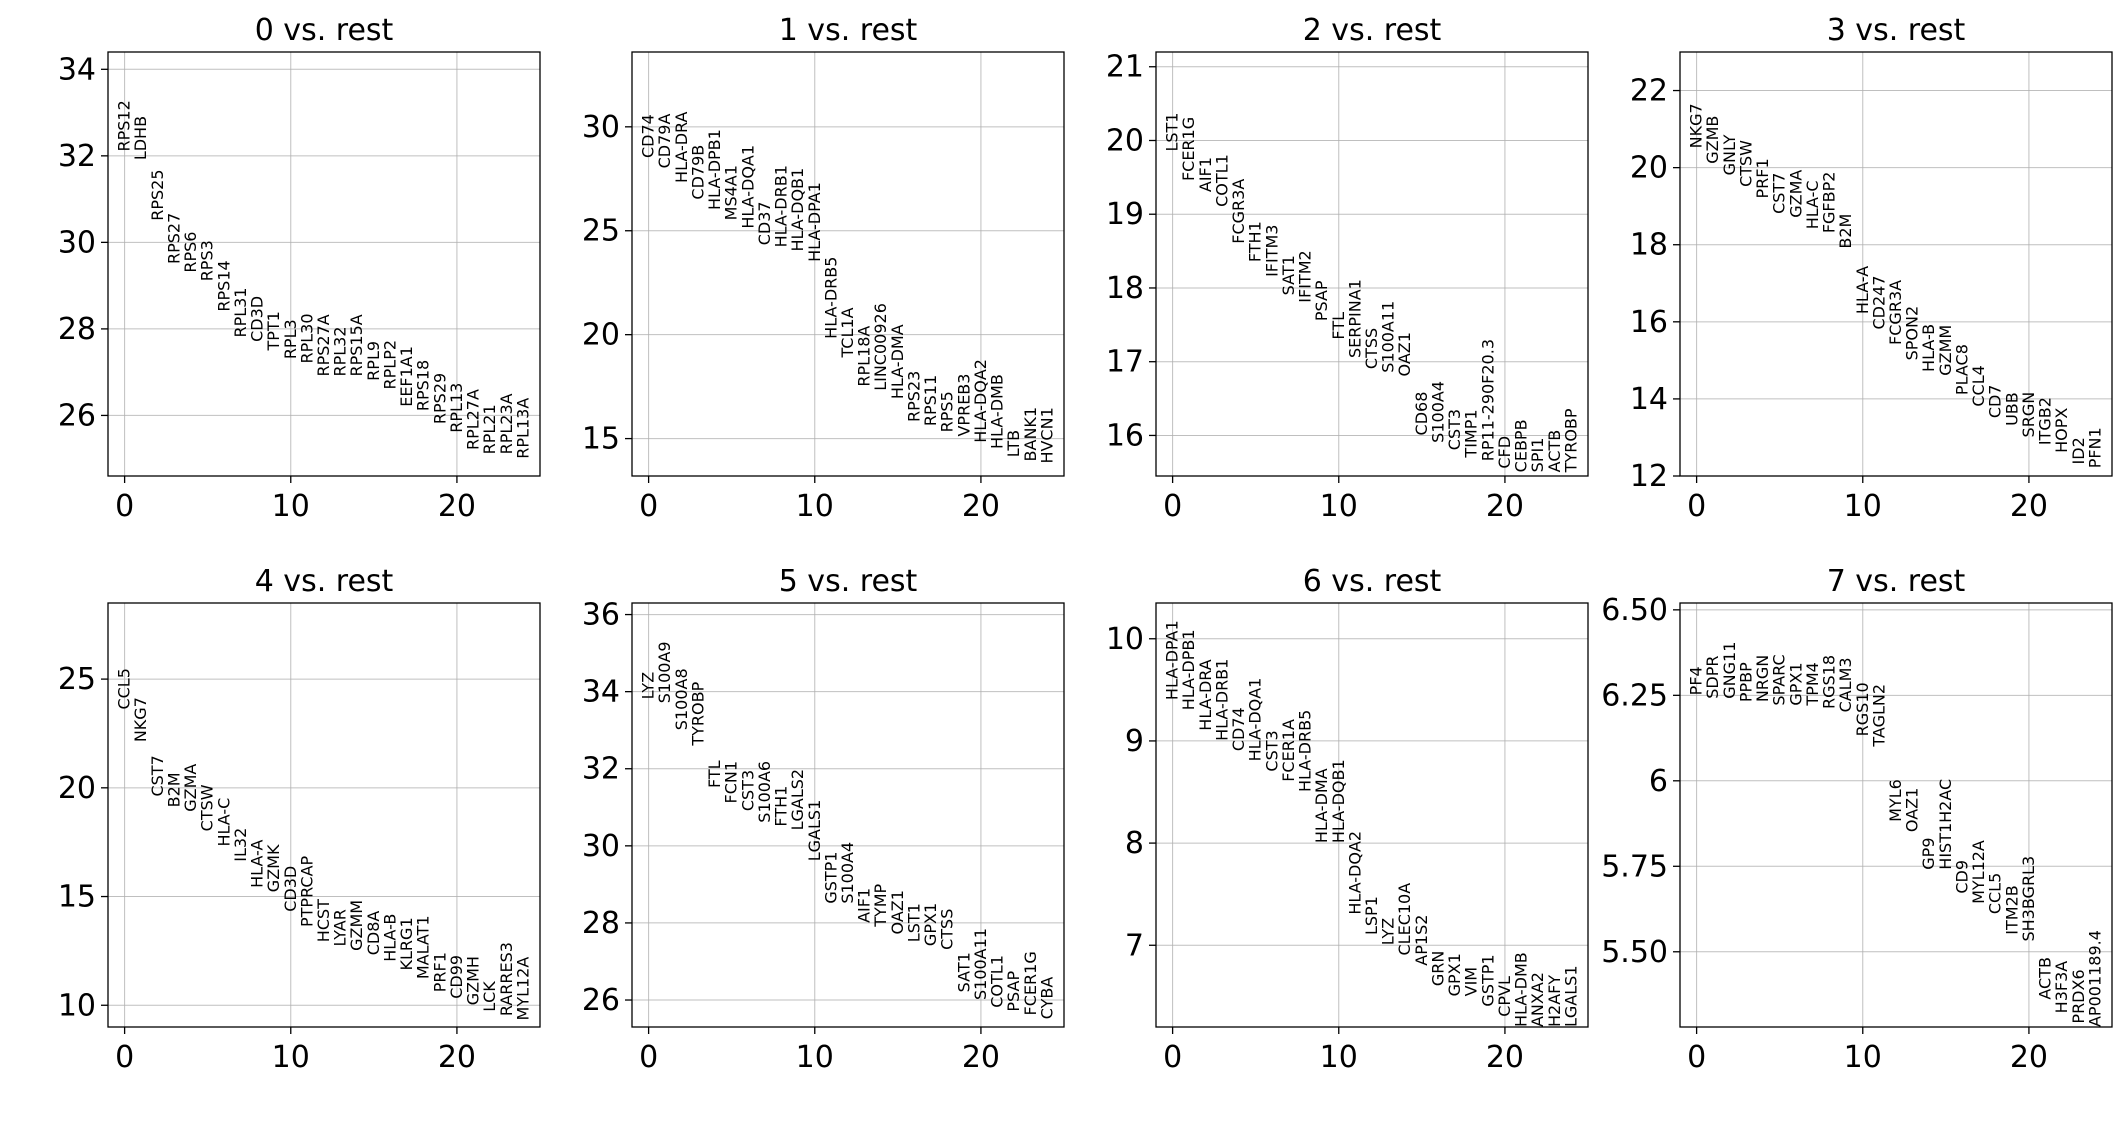  Describe the element at coordinates (423, 947) in the screenshot. I see `gene-label-18: MALAT1` at that location.